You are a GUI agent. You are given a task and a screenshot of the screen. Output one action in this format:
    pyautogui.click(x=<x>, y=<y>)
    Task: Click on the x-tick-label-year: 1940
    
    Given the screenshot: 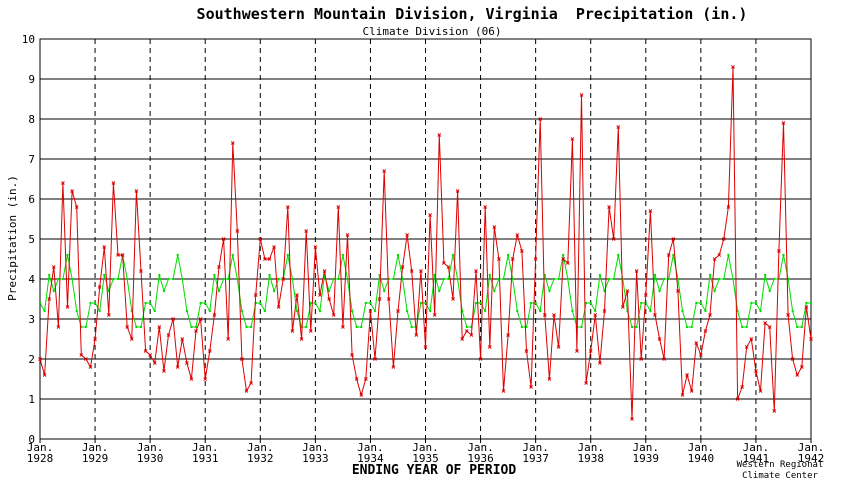 What is the action you would take?
    pyautogui.click(x=701, y=458)
    